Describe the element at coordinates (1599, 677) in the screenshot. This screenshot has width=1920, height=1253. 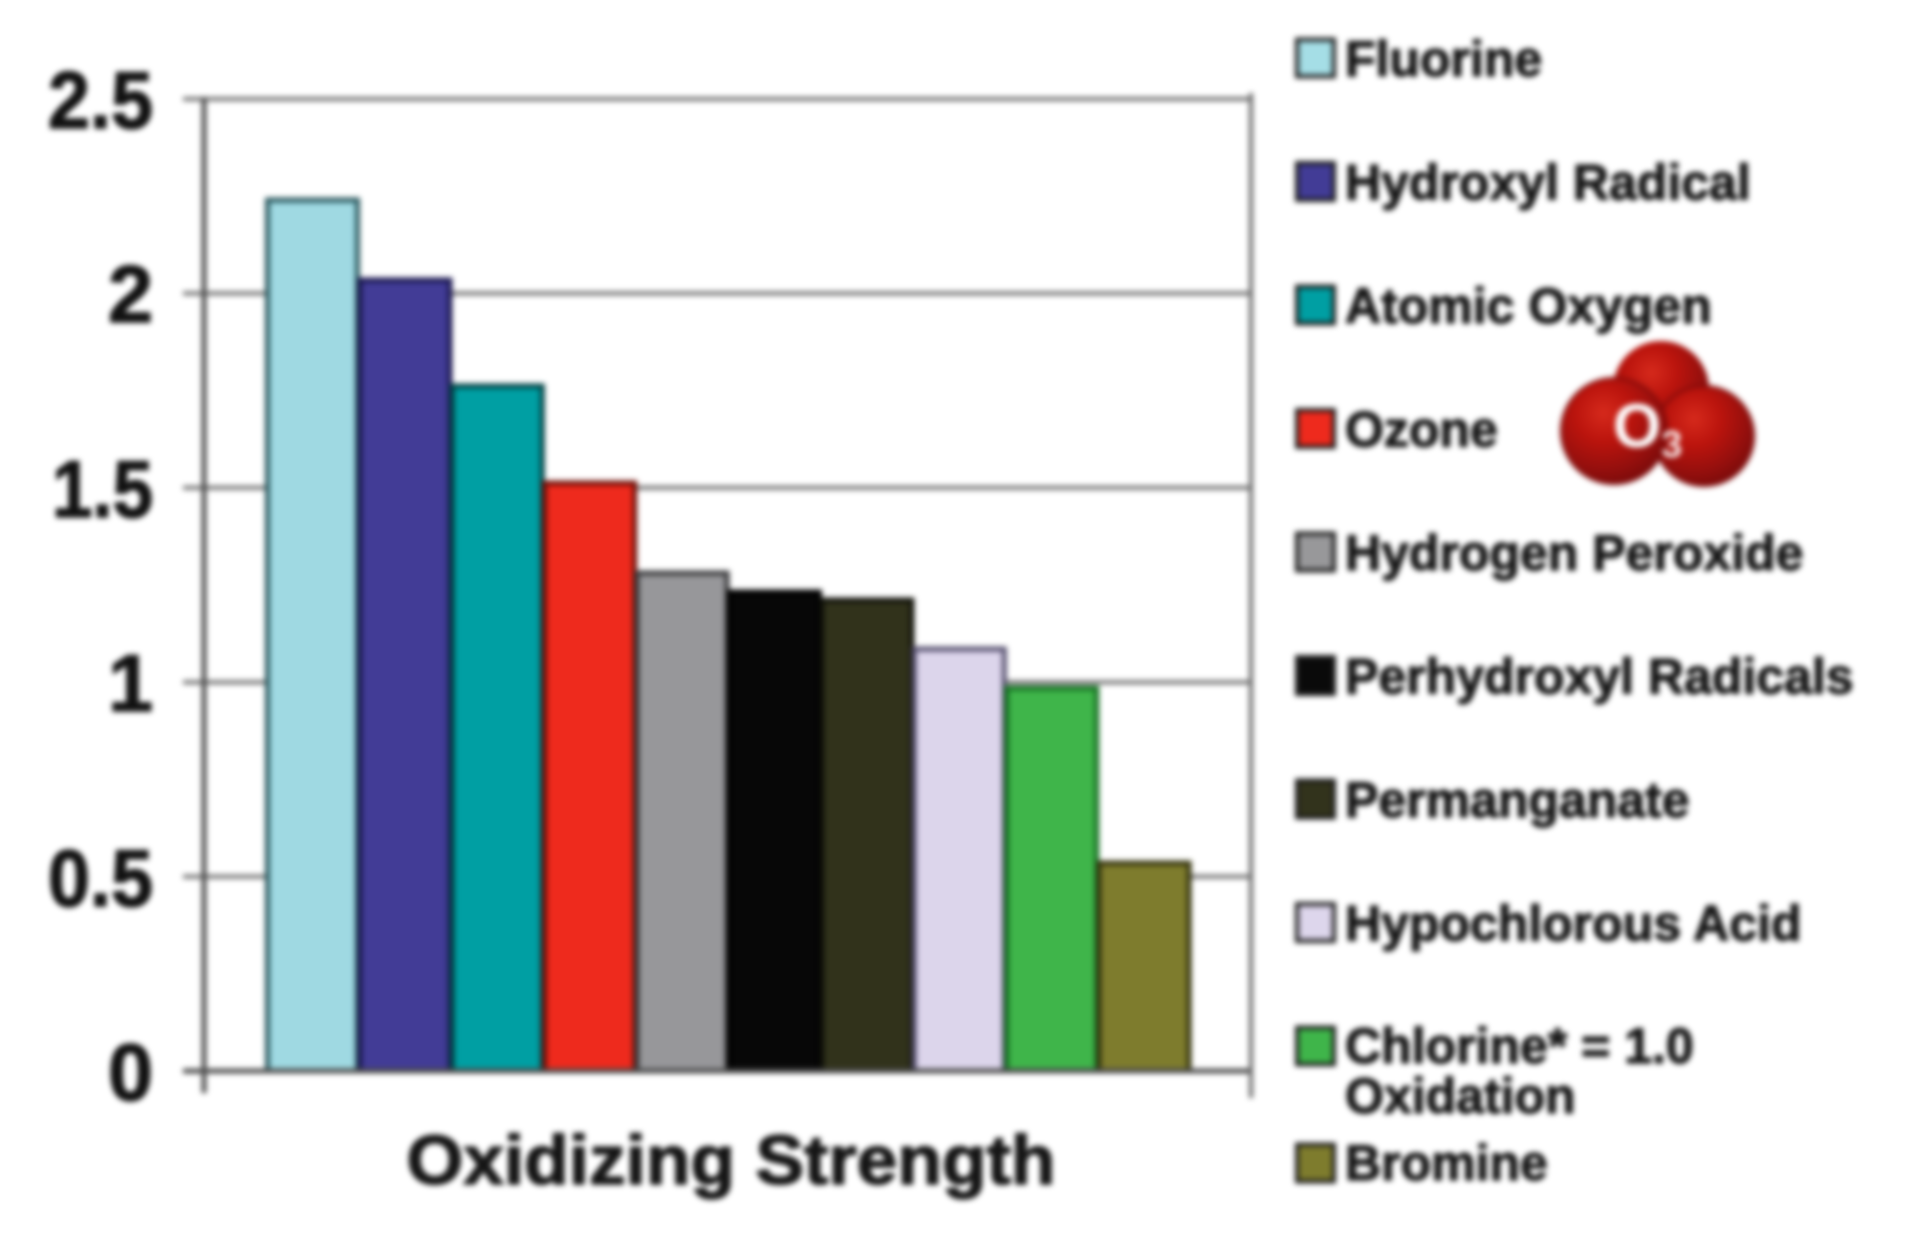
I see `svg-text: Perhydroxyl Radicals` at that location.